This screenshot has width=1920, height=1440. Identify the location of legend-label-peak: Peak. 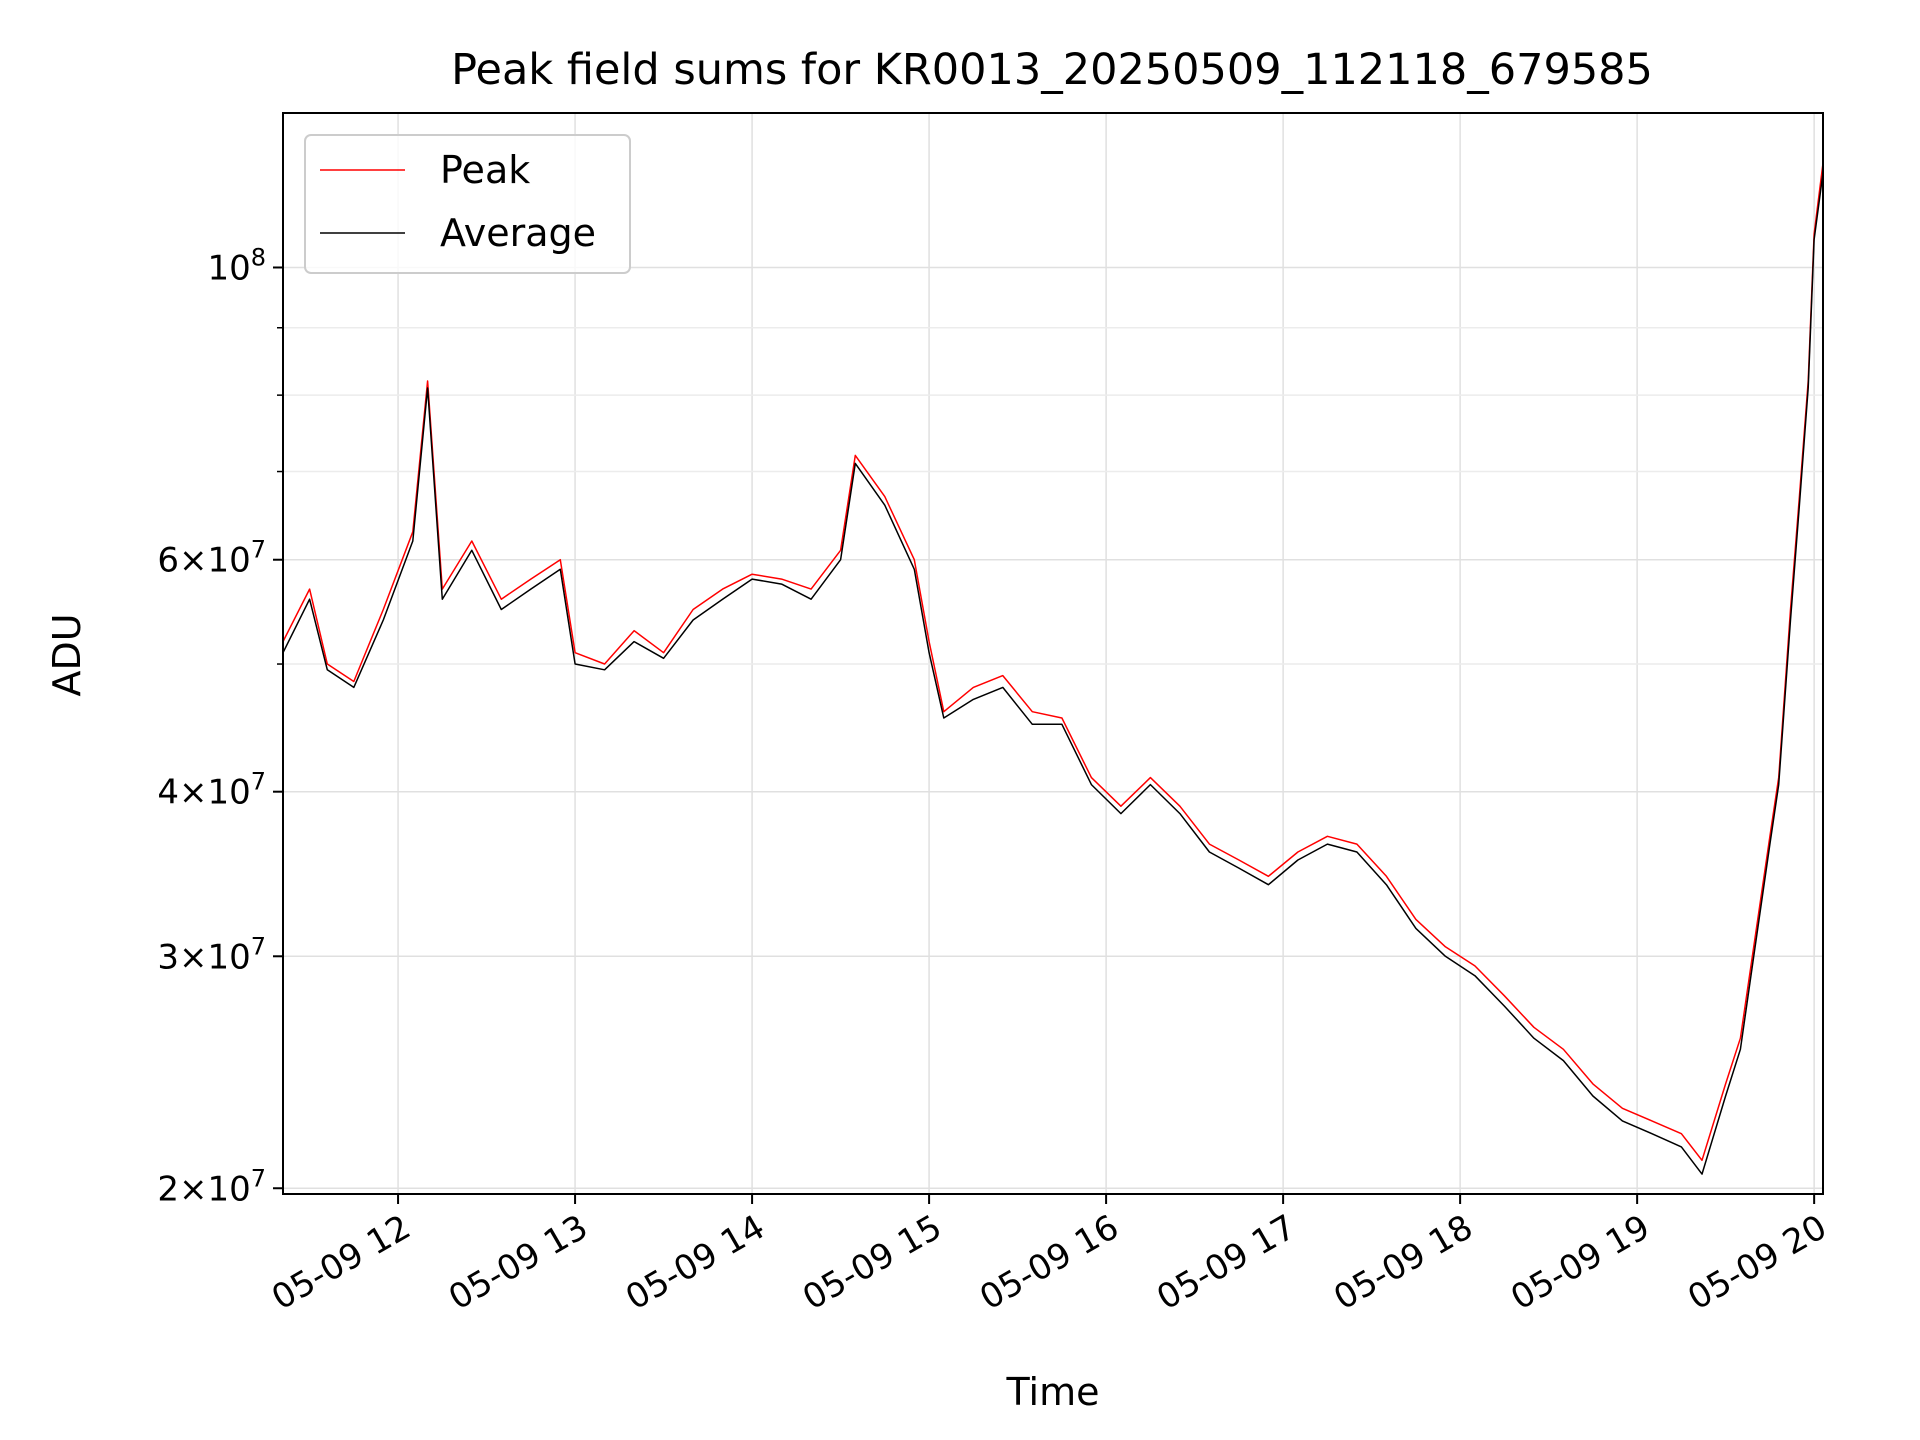
(485, 170).